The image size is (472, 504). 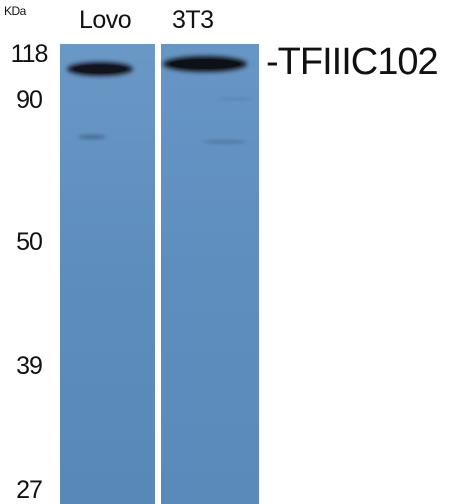 What do you see at coordinates (29, 366) in the screenshot?
I see `marker-39: 39` at bounding box center [29, 366].